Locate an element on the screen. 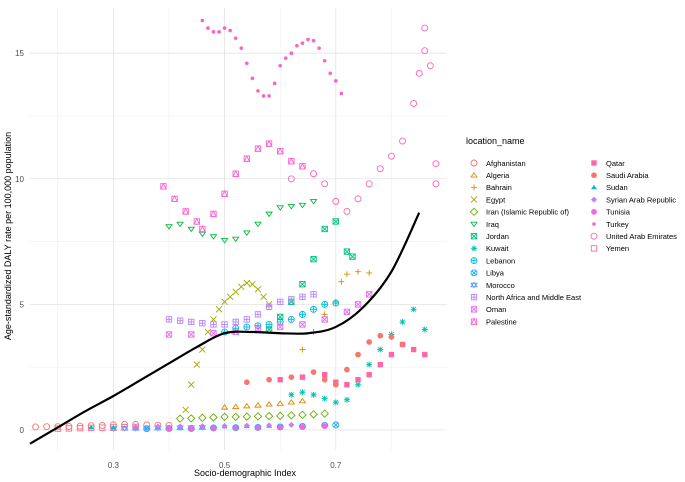 The image size is (685, 482). legend-item: United Arab Emirates is located at coordinates (633, 236).